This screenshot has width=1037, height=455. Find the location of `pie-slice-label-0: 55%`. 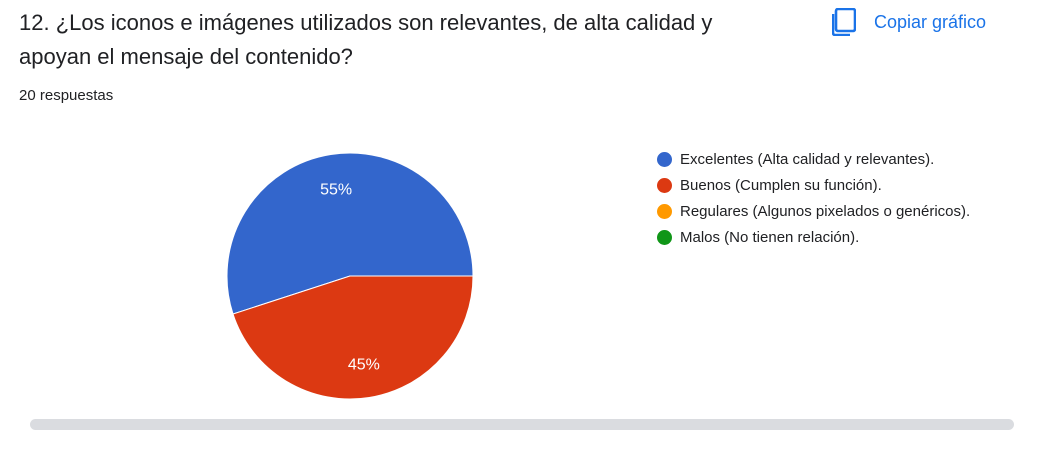

pie-slice-label-0: 55% is located at coordinates (336, 190).